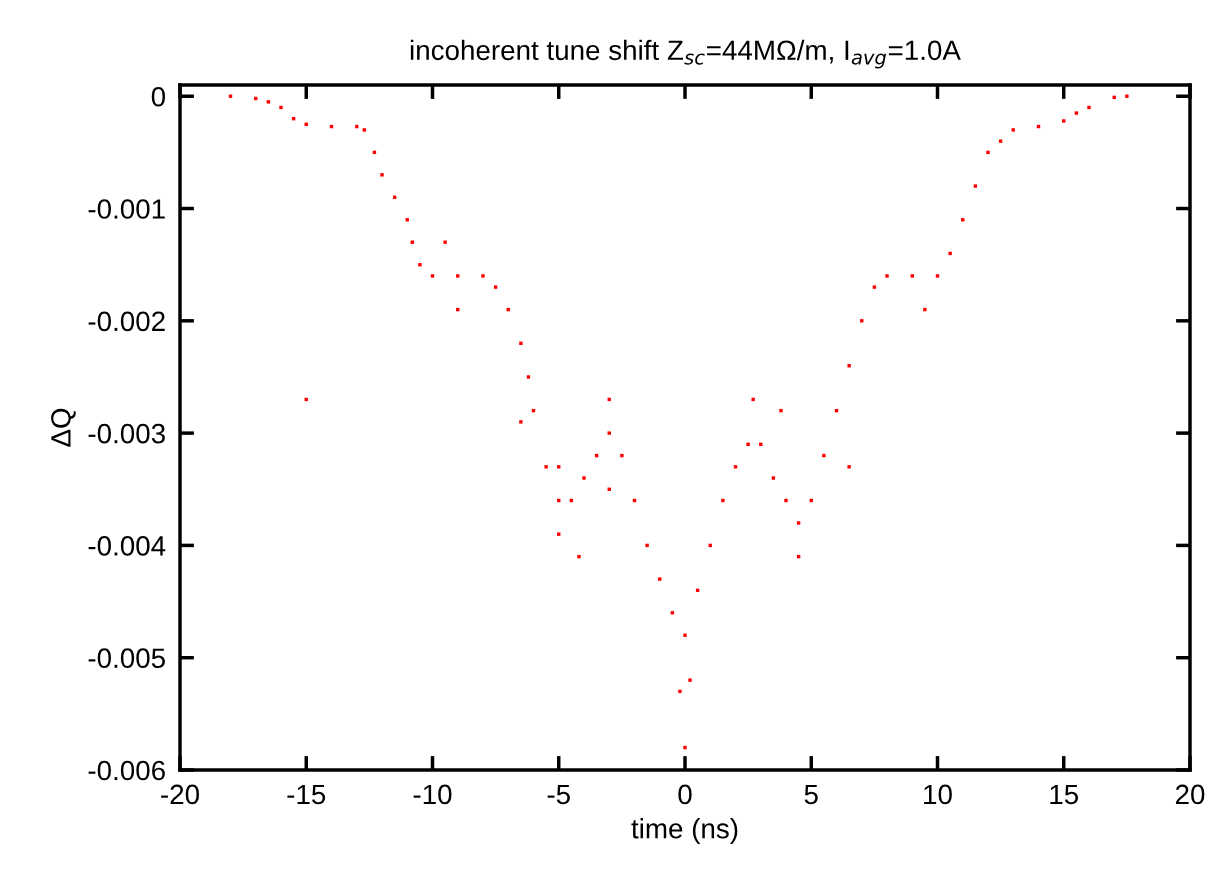 This screenshot has height=877, width=1224. I want to click on y-tick-label: 0, so click(158, 96).